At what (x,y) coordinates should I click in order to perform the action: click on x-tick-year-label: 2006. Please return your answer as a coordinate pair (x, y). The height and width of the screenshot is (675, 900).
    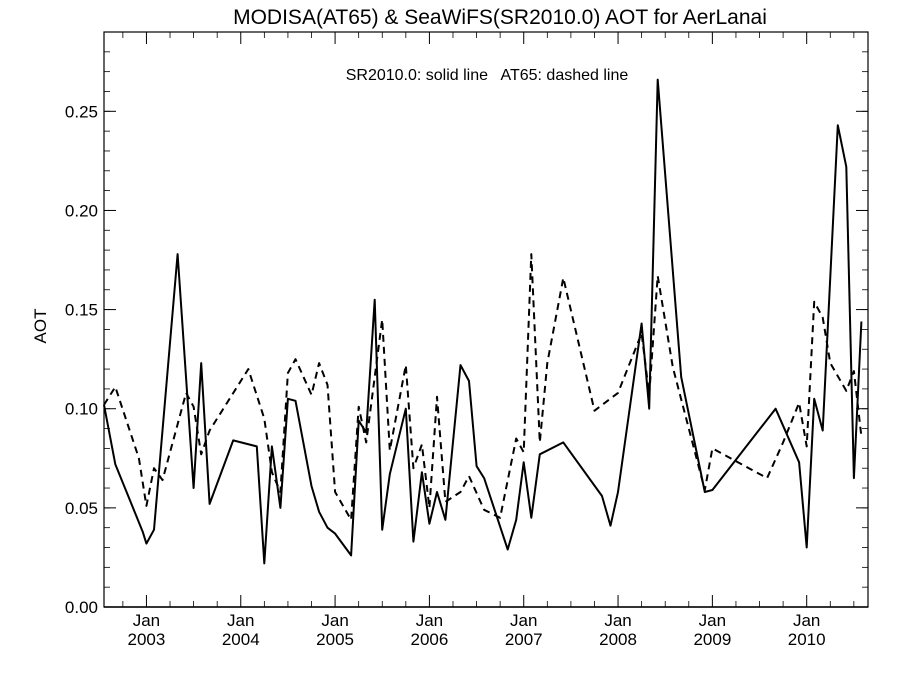
    Looking at the image, I should click on (429, 639).